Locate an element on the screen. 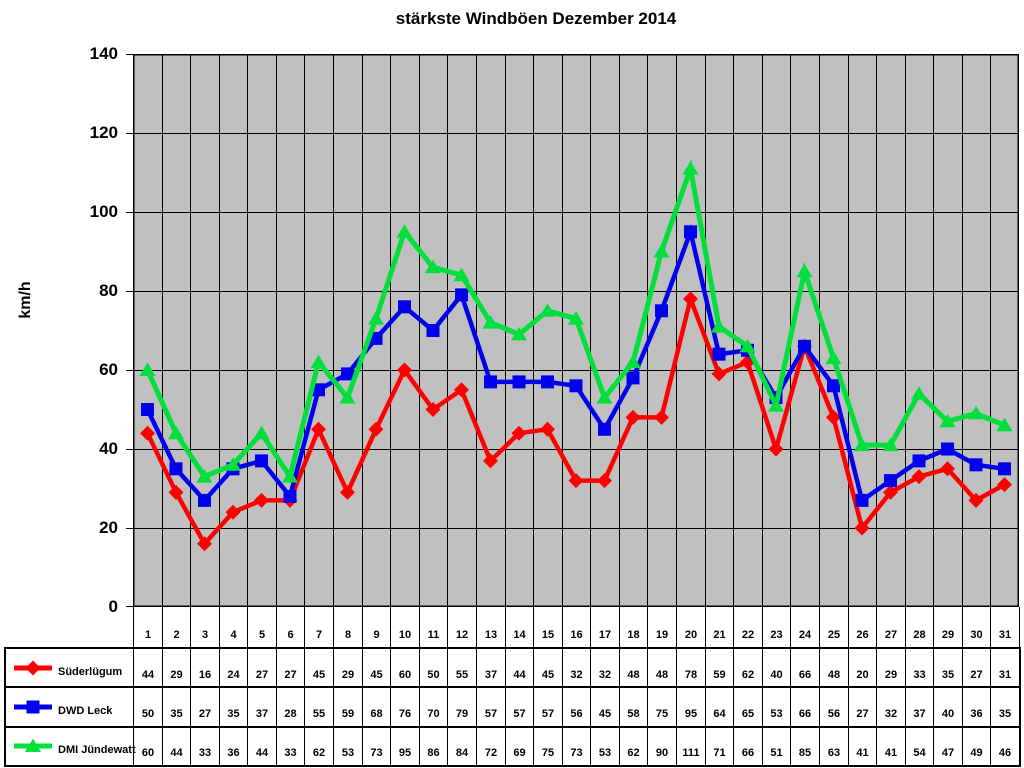 The height and width of the screenshot is (768, 1024). day-label: 8 is located at coordinates (347, 627).